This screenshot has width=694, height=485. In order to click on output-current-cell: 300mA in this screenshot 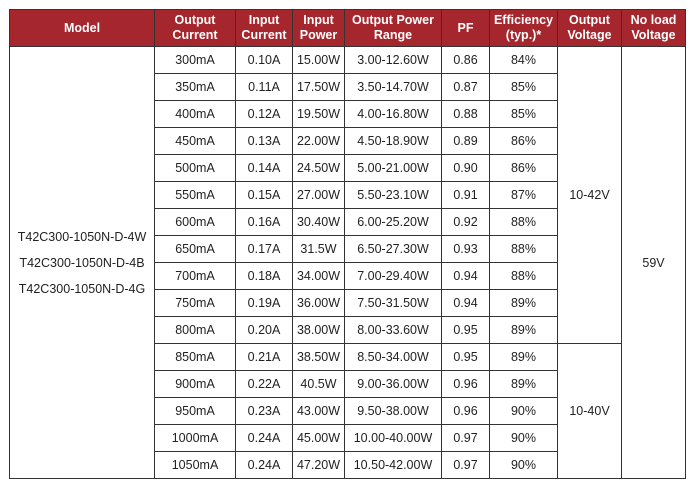, I will do `click(195, 60)`.